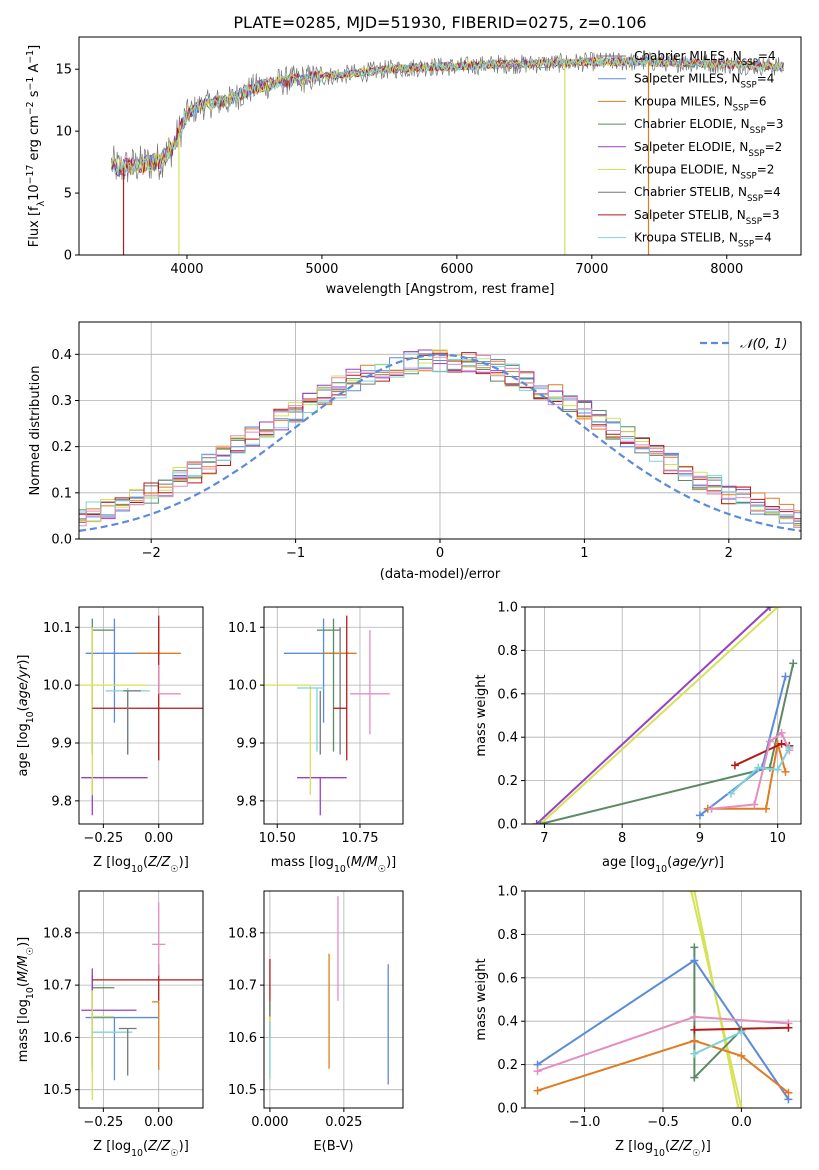 Image resolution: width=819 pixels, height=1170 pixels. I want to click on weight-line-purple, so click(653, 715).